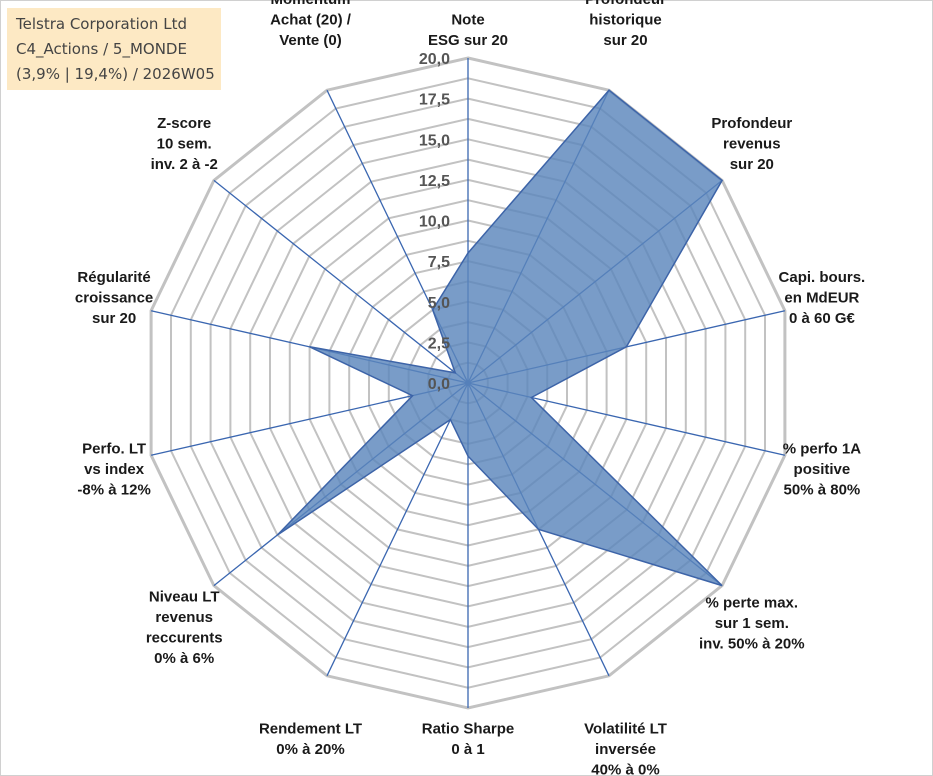  What do you see at coordinates (439, 384) in the screenshot?
I see `tick-label: 0,0` at bounding box center [439, 384].